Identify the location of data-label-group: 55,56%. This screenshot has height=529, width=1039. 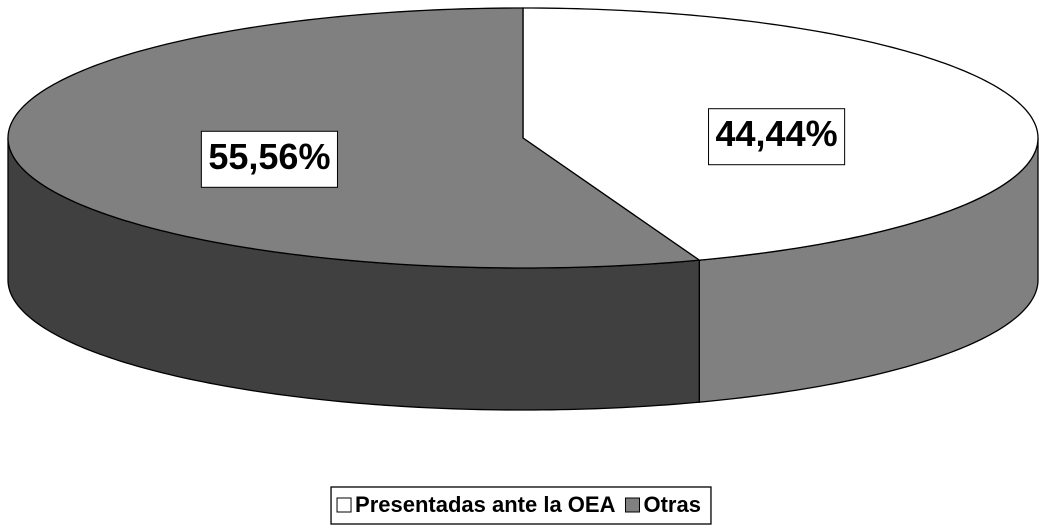
(269, 159).